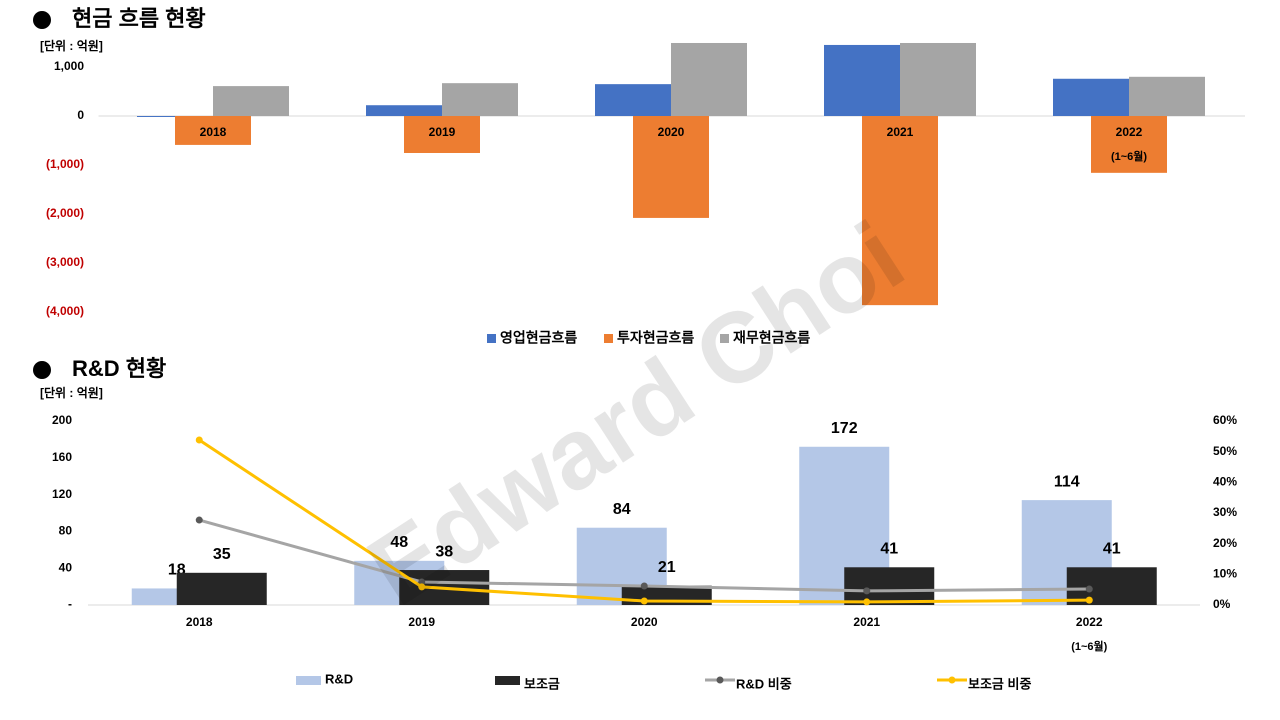  What do you see at coordinates (66, 567) in the screenshot?
I see `y-tick-label: 40` at bounding box center [66, 567].